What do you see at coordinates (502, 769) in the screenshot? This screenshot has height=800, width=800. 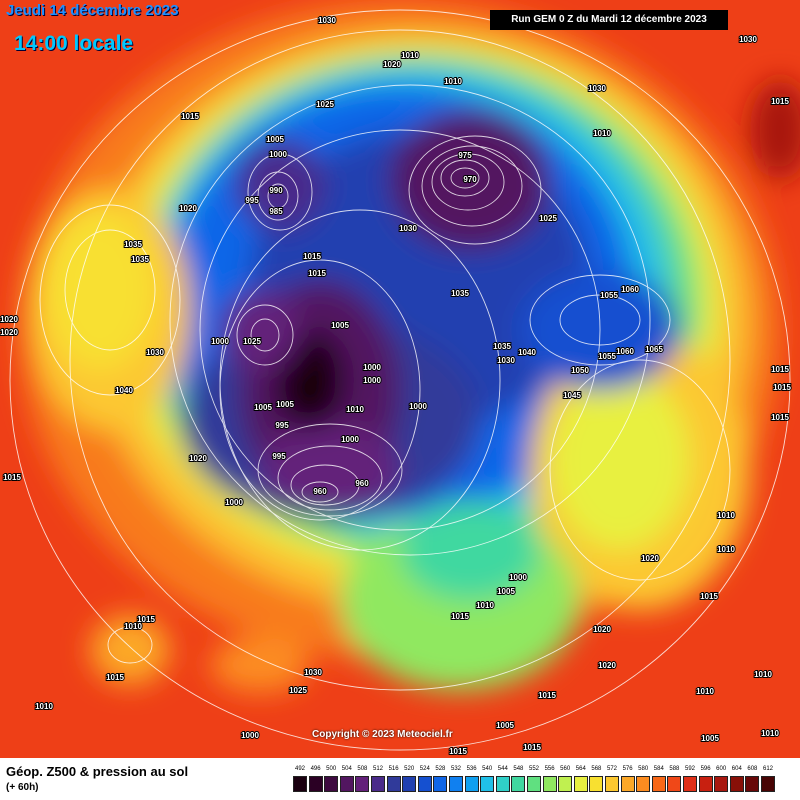 I see `scale-tick-label: 544` at bounding box center [502, 769].